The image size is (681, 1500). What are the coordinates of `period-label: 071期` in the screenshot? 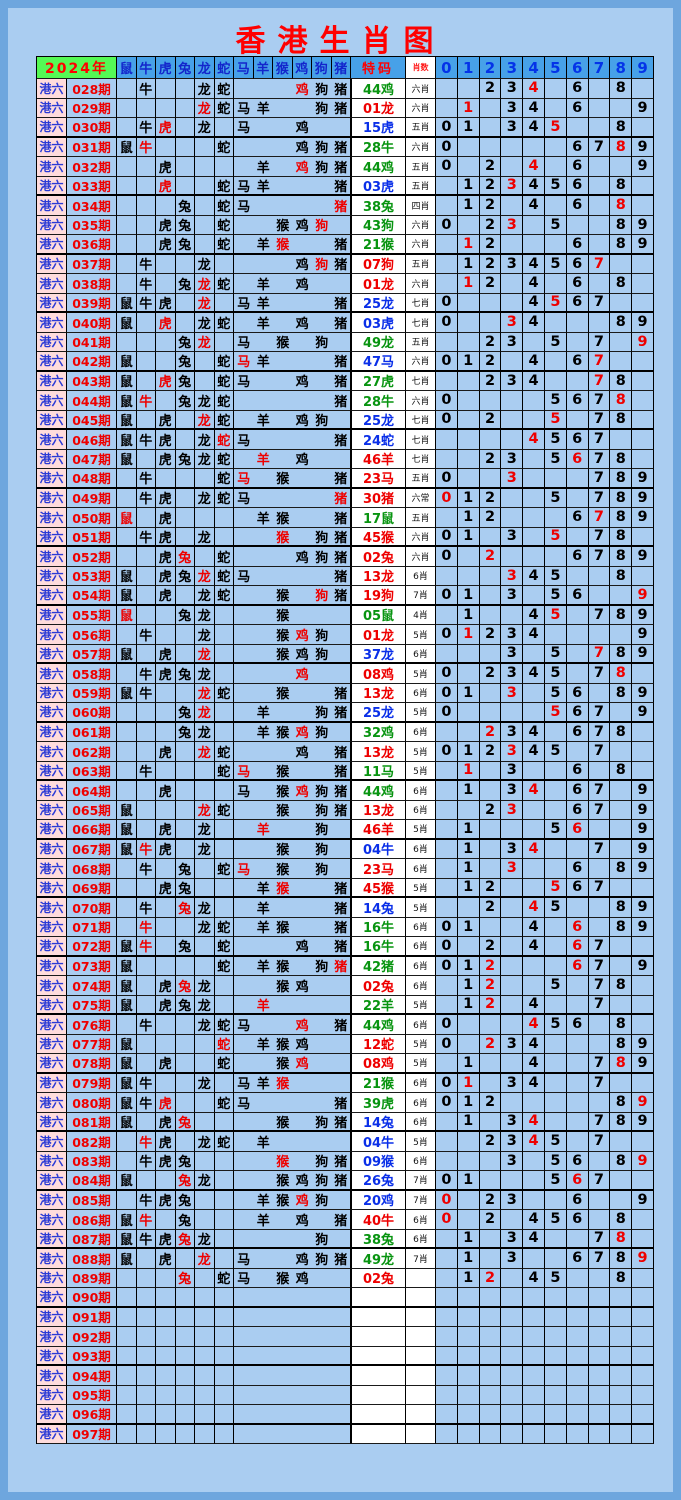 It's located at (92, 927).